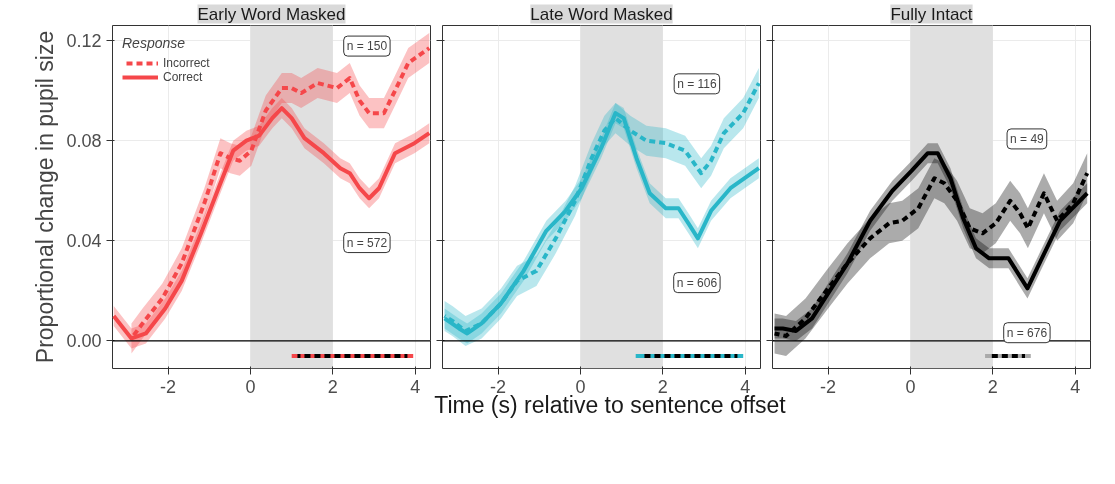  I want to click on chart-title: Early Word Masked, so click(271, 14).